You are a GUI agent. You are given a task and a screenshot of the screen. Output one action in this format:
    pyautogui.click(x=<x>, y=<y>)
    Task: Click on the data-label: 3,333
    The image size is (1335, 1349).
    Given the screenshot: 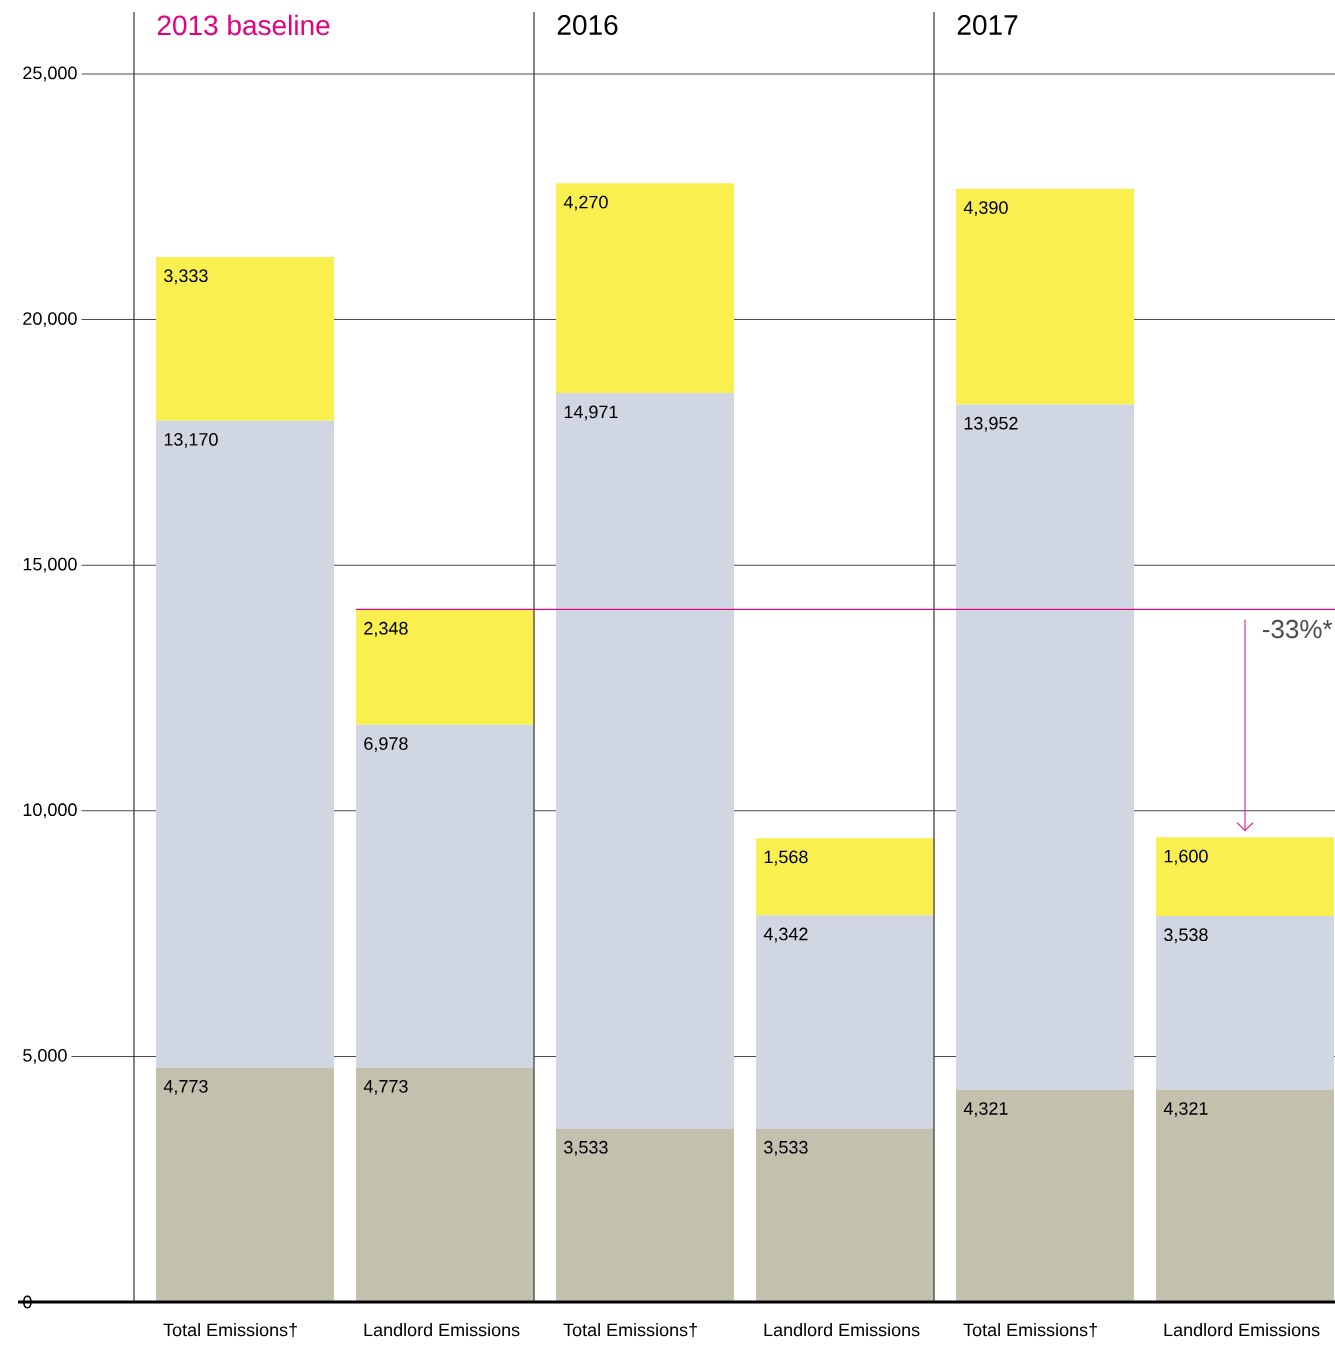 What is the action you would take?
    pyautogui.click(x=186, y=277)
    